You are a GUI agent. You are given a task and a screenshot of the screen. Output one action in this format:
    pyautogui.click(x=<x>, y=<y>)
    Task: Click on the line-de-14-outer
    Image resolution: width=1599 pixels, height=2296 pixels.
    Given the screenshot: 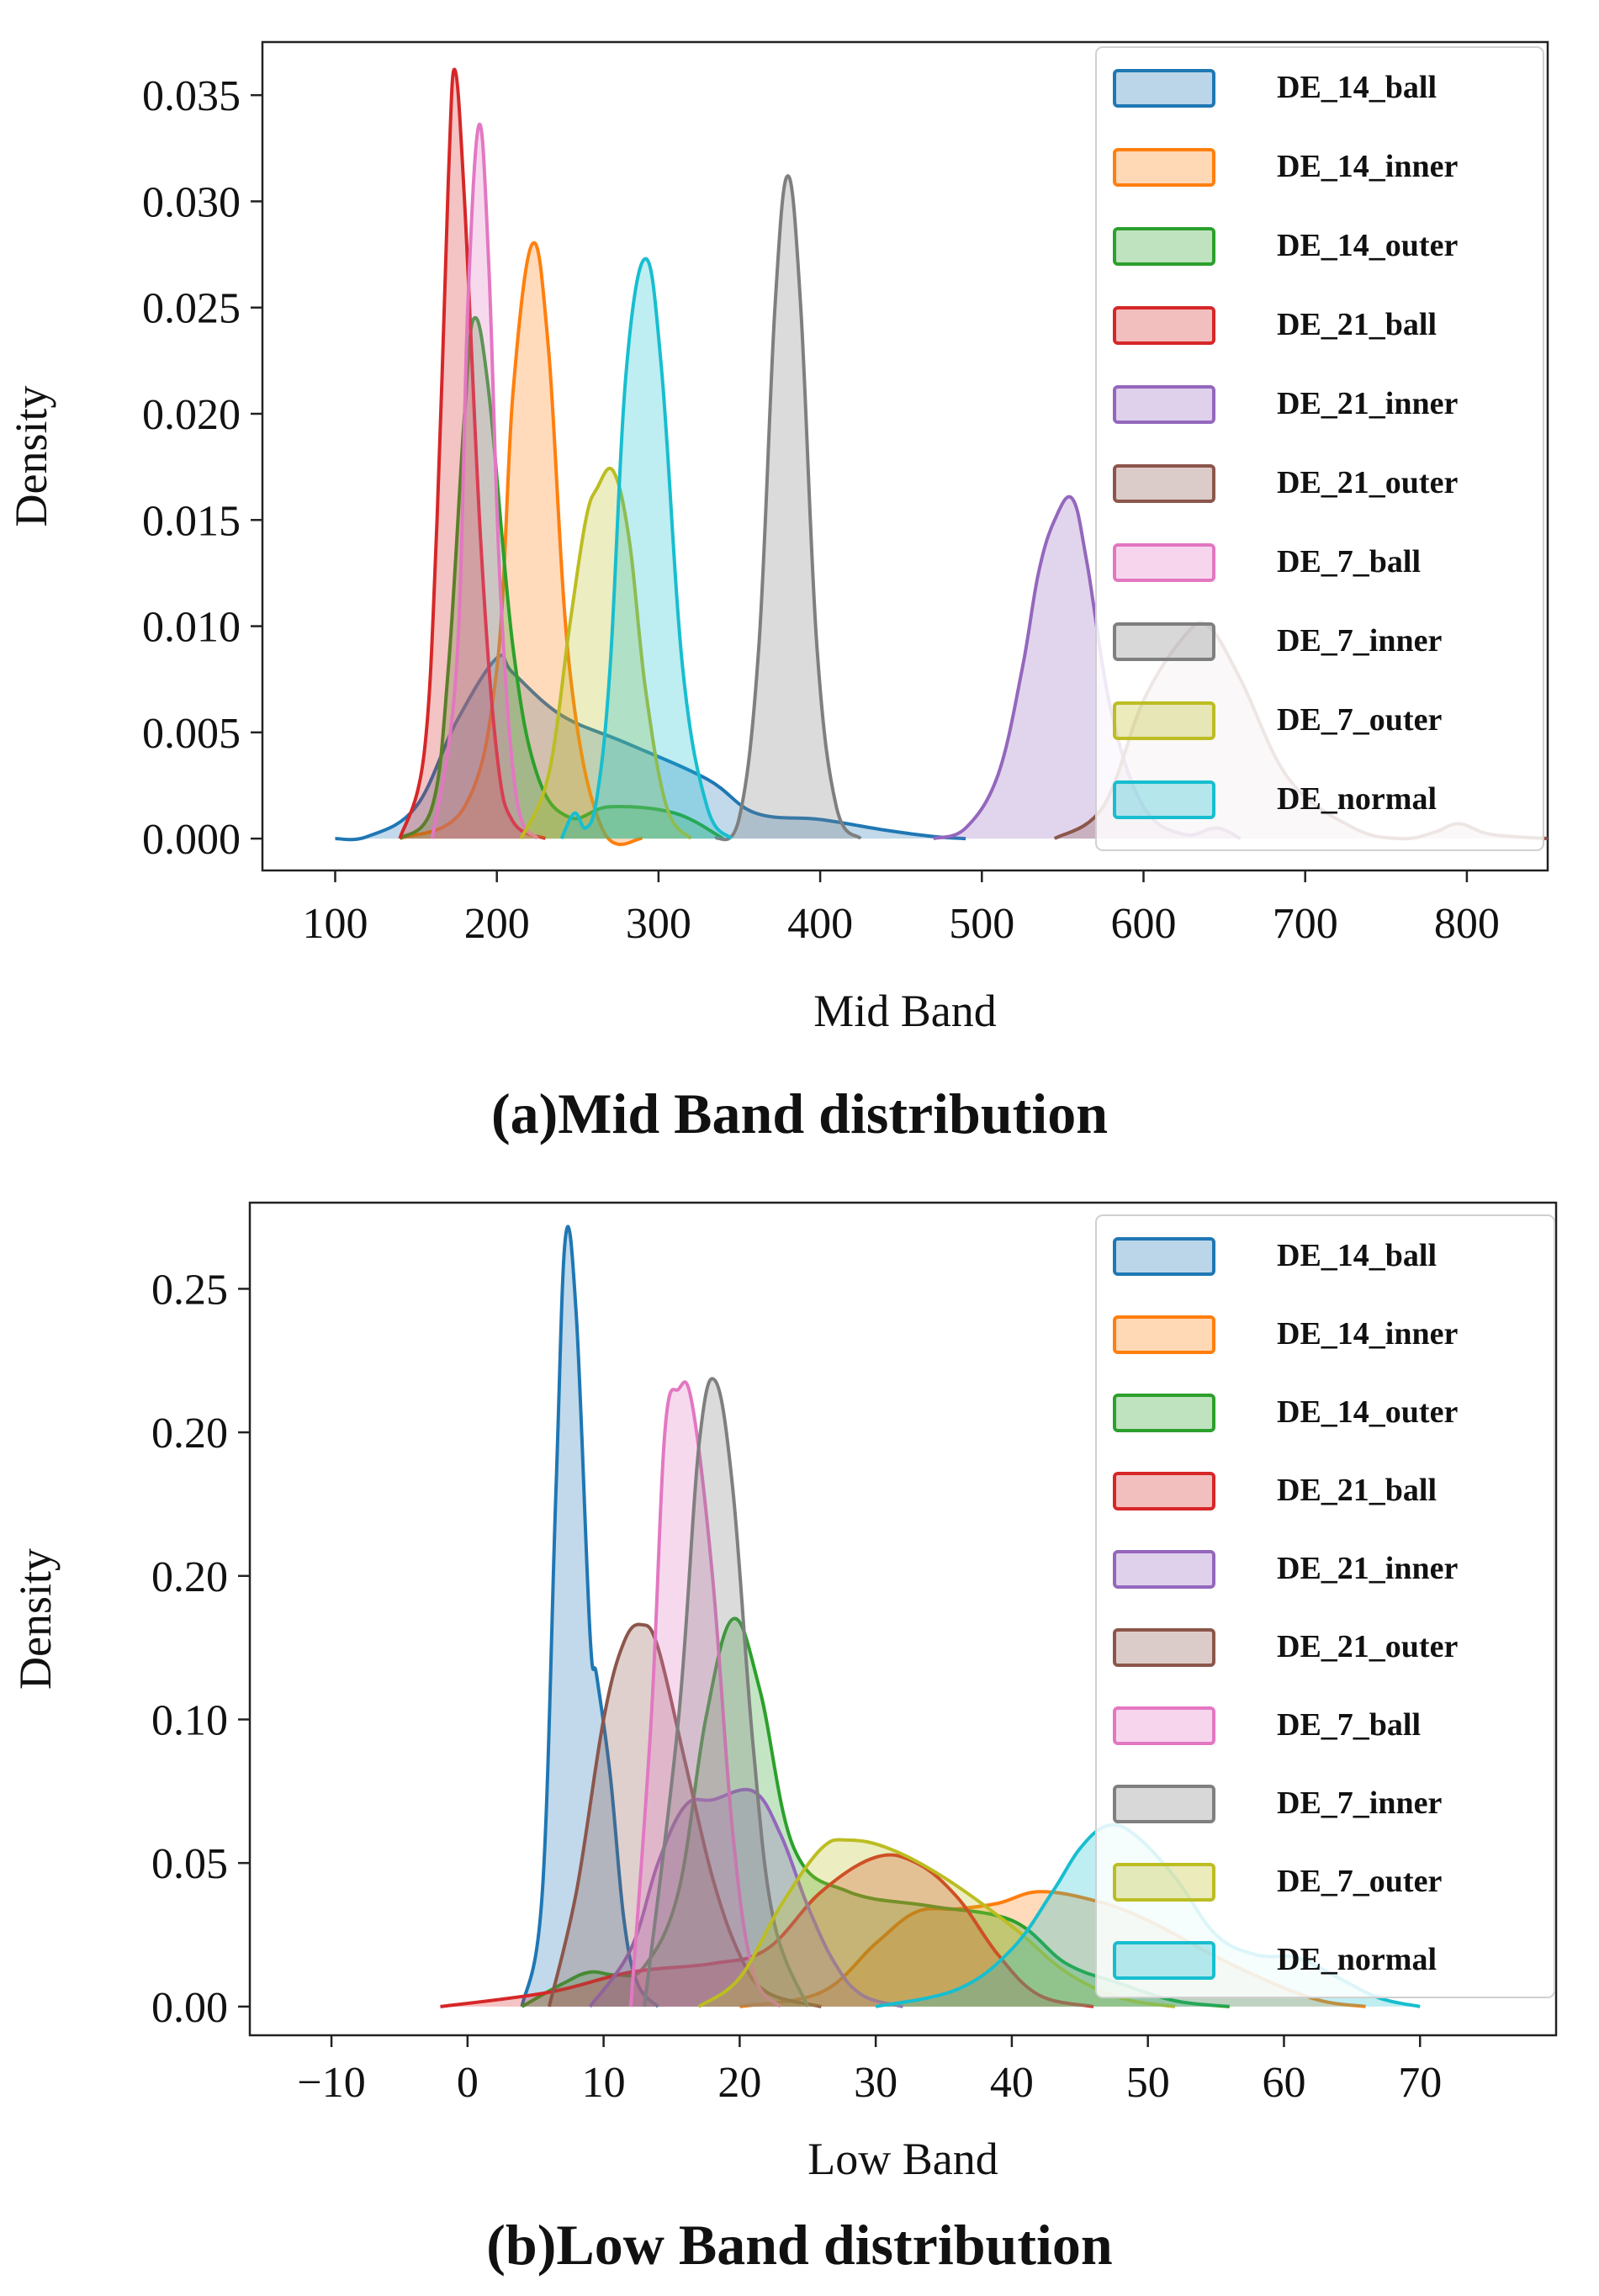 What is the action you would take?
    pyautogui.click(x=561, y=577)
    